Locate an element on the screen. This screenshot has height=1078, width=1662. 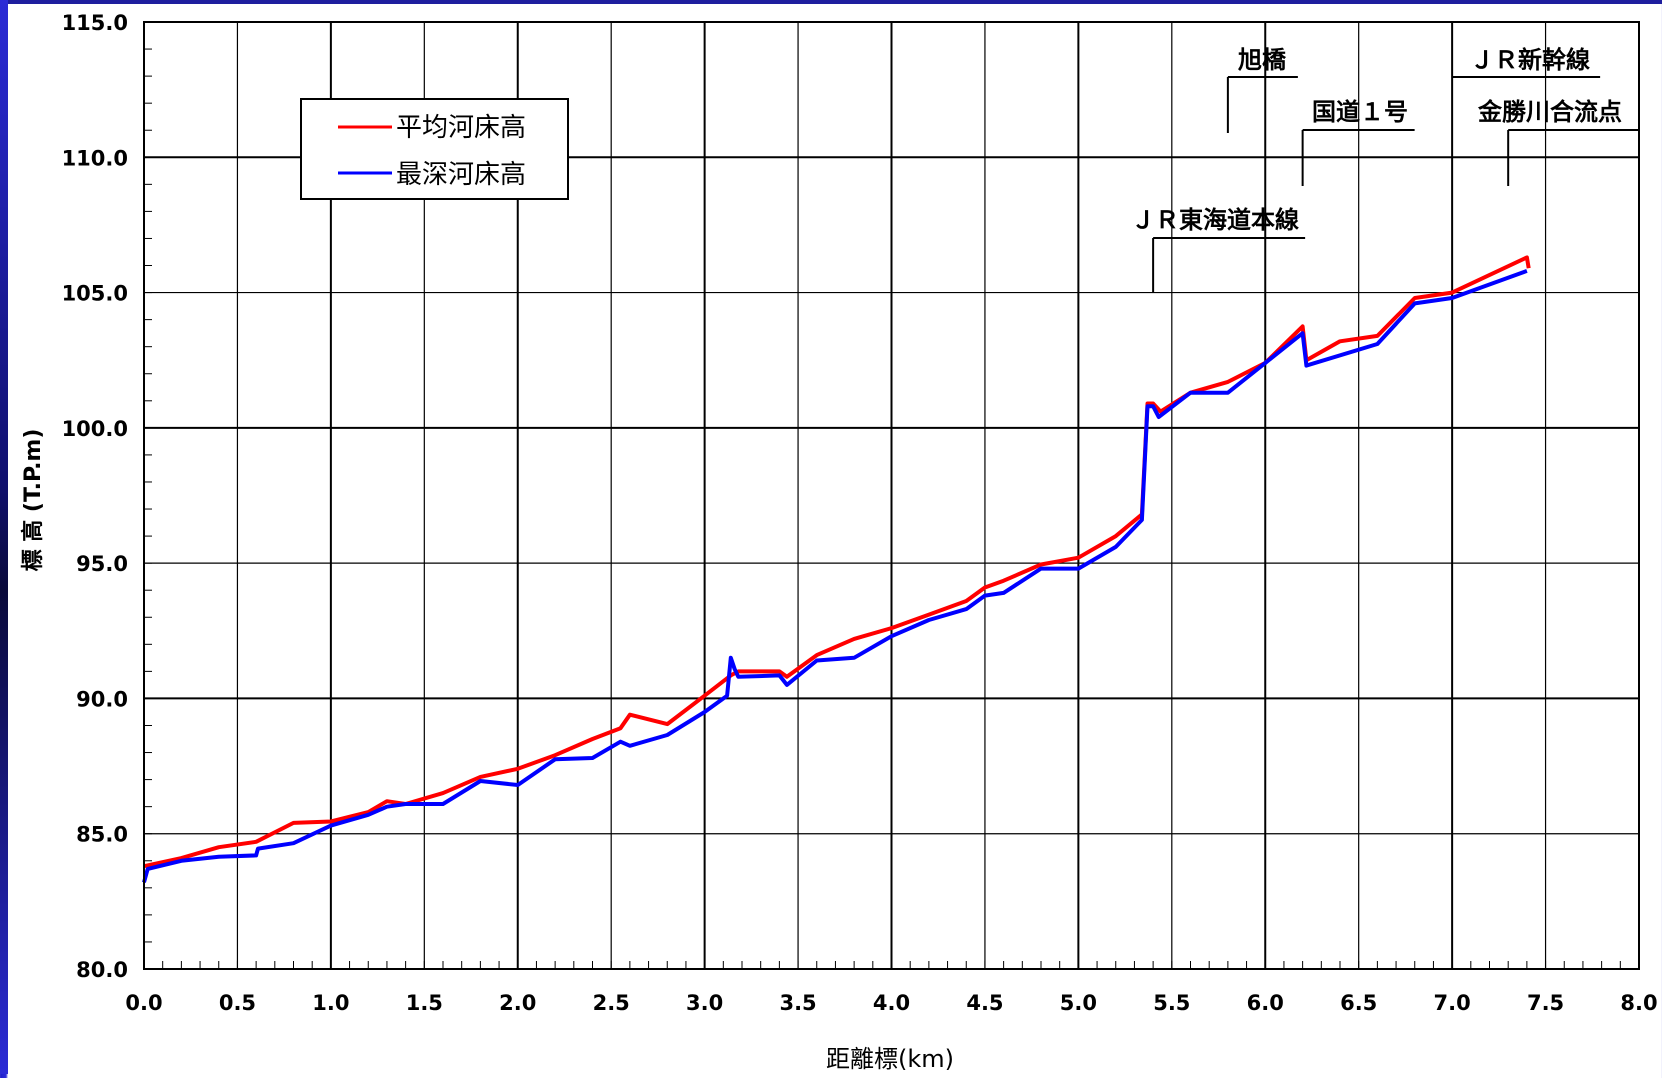
legend-label-mean: 平均河床高 is located at coordinates (461, 128).